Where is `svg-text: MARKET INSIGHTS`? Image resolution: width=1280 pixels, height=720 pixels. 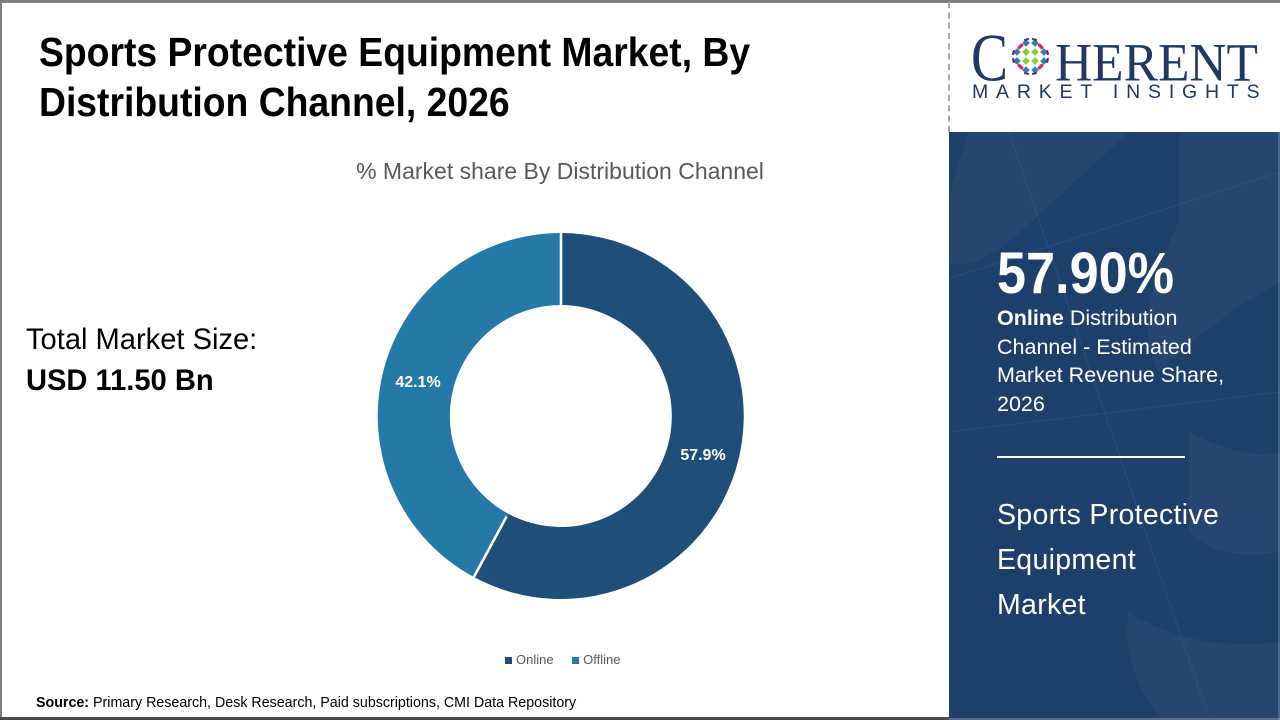
svg-text: MARKET INSIGHTS is located at coordinates (1119, 92).